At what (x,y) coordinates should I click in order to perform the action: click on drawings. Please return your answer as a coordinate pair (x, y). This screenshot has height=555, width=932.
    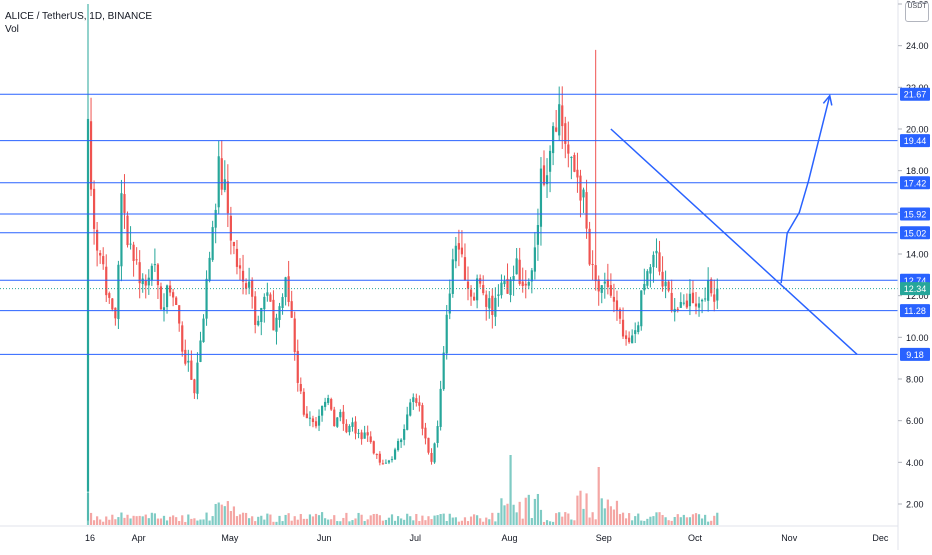
    Looking at the image, I should click on (734, 224).